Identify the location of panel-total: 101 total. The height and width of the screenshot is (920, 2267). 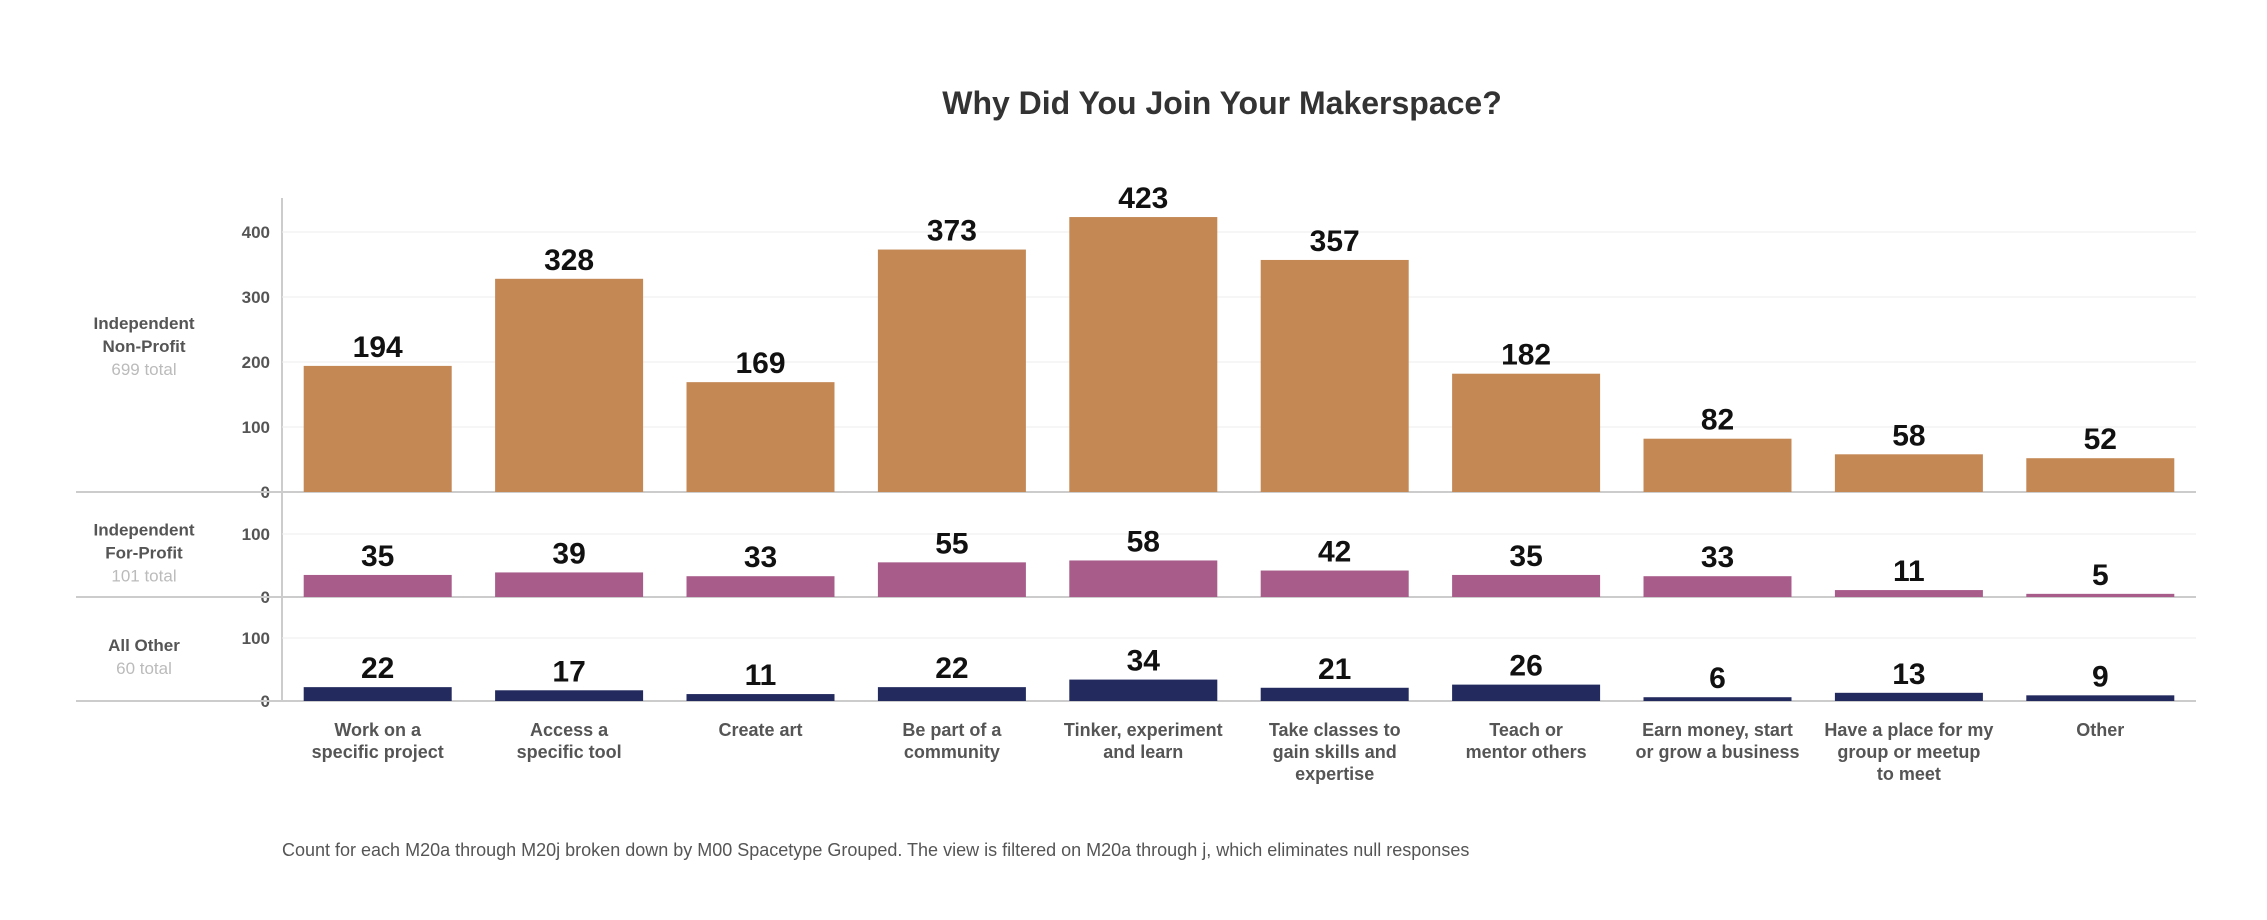
(143, 576).